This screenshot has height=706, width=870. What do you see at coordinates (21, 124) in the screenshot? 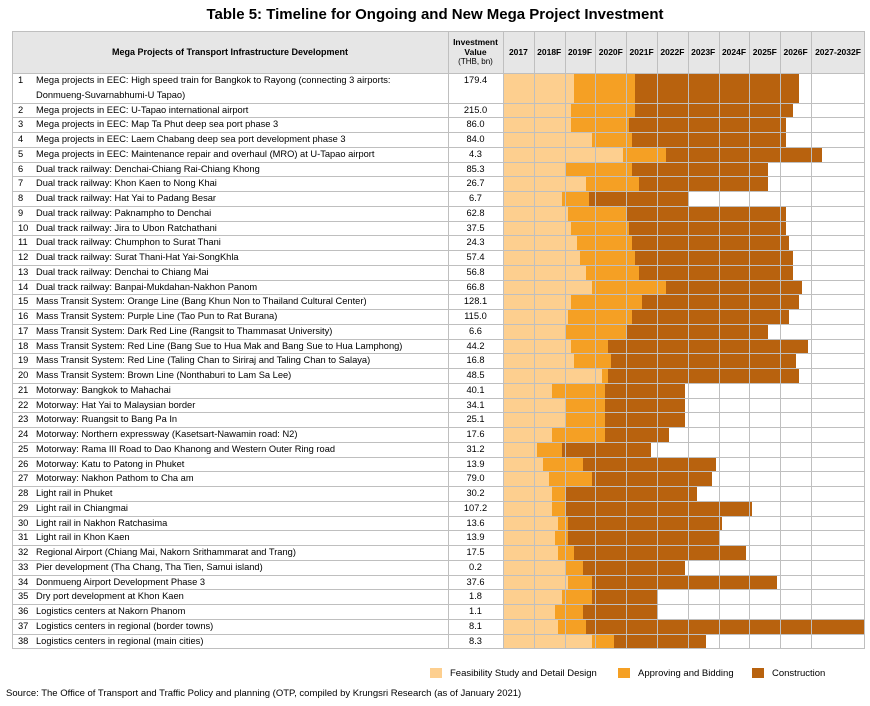
I see `row-number: 3` at bounding box center [21, 124].